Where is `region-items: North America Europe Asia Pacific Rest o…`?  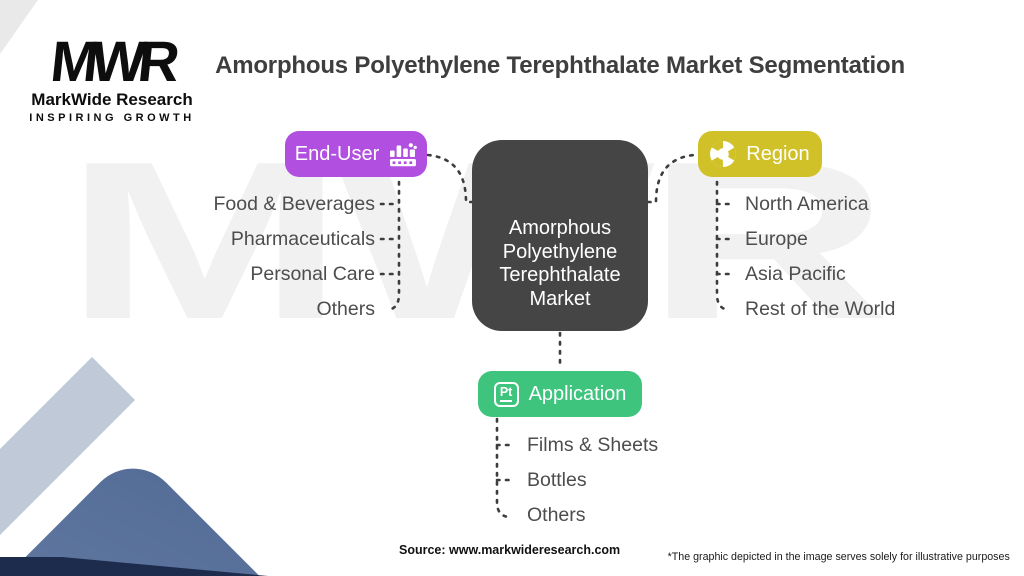 region-items: North America Europe Asia Pacific Rest o… is located at coordinates (820, 257).